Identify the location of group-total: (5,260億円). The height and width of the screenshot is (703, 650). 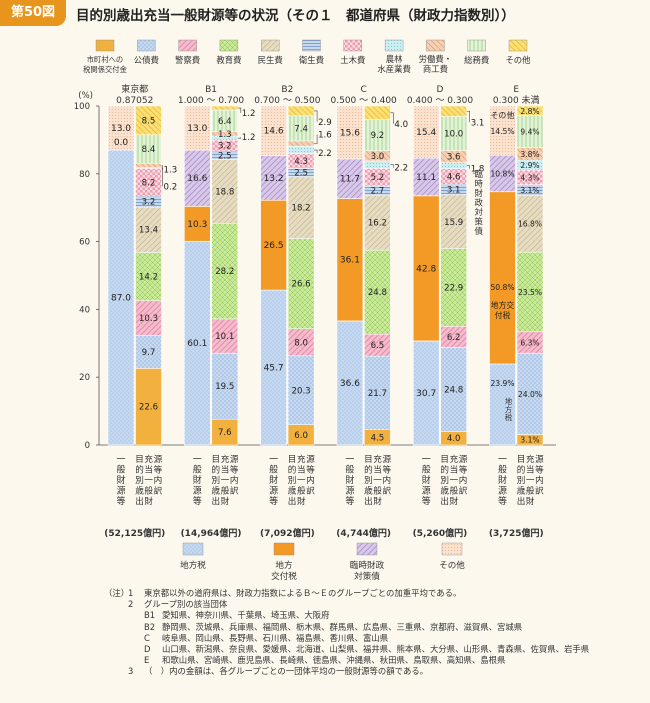
(440, 533).